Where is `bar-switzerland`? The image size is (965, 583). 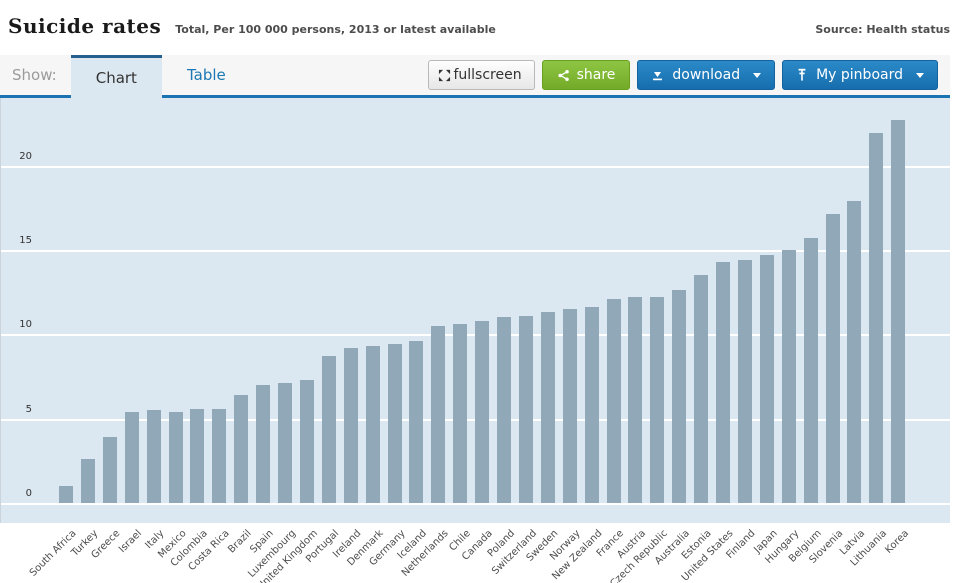
bar-switzerland is located at coordinates (525, 409).